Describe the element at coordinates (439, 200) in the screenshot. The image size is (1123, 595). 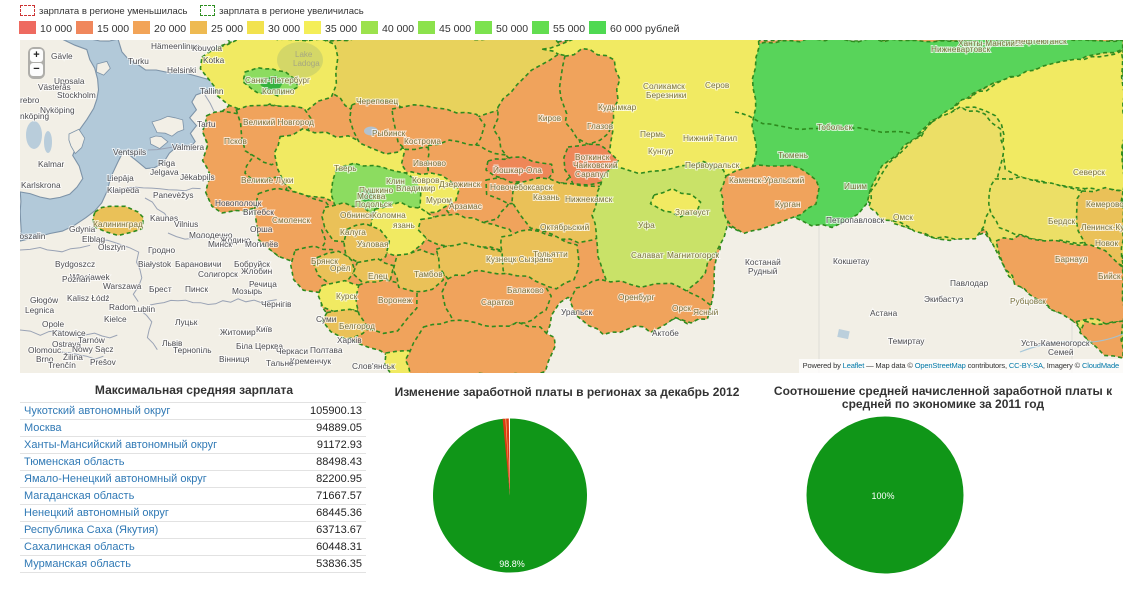
I see `svg-text: Муром` at that location.